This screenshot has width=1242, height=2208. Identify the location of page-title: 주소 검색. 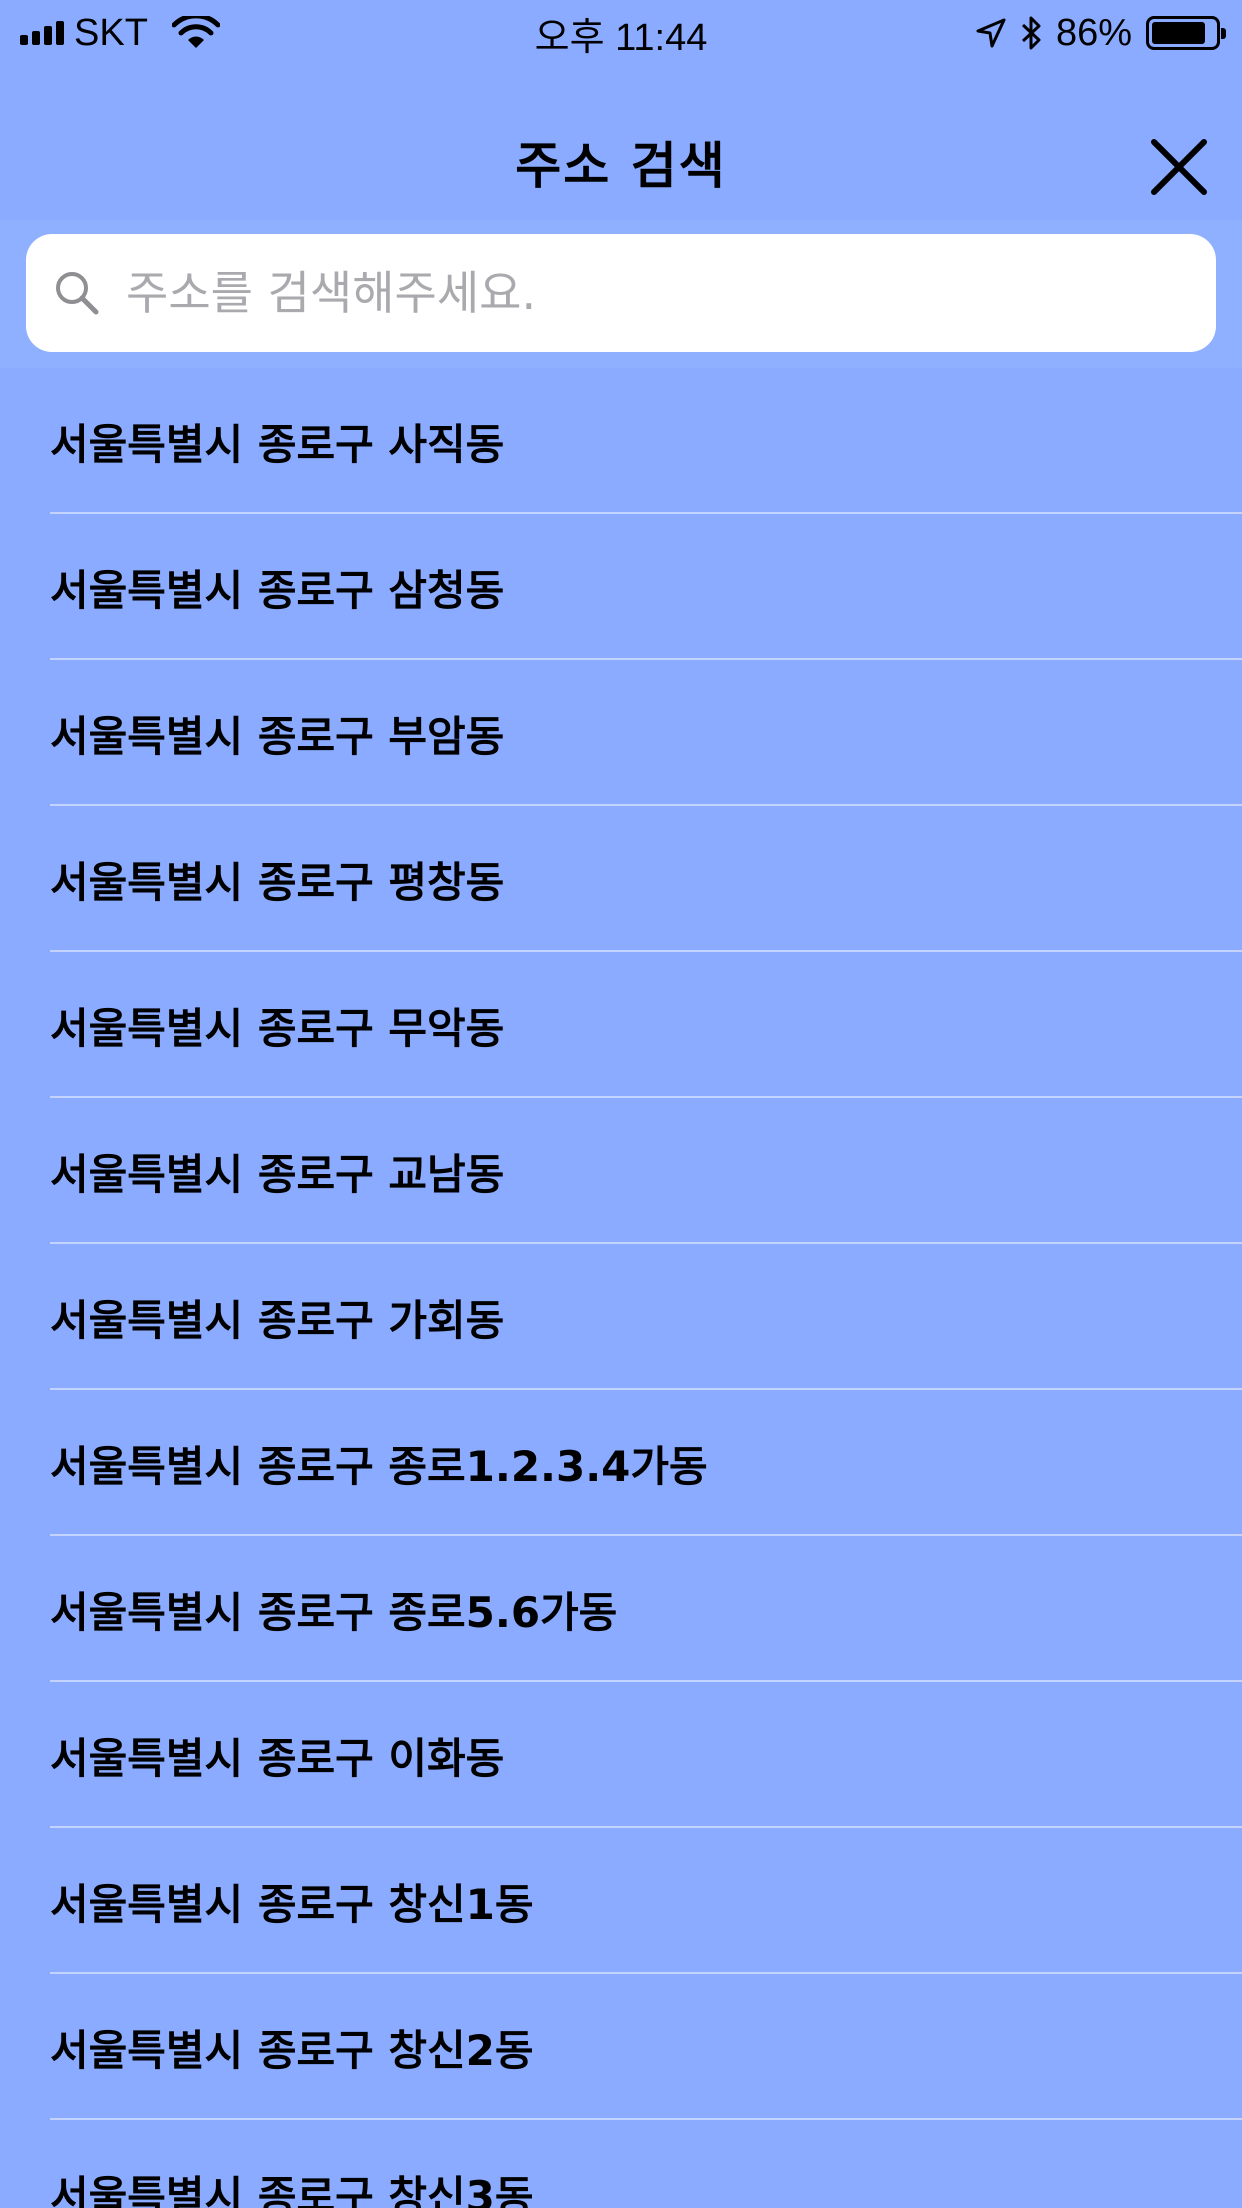
(621, 166).